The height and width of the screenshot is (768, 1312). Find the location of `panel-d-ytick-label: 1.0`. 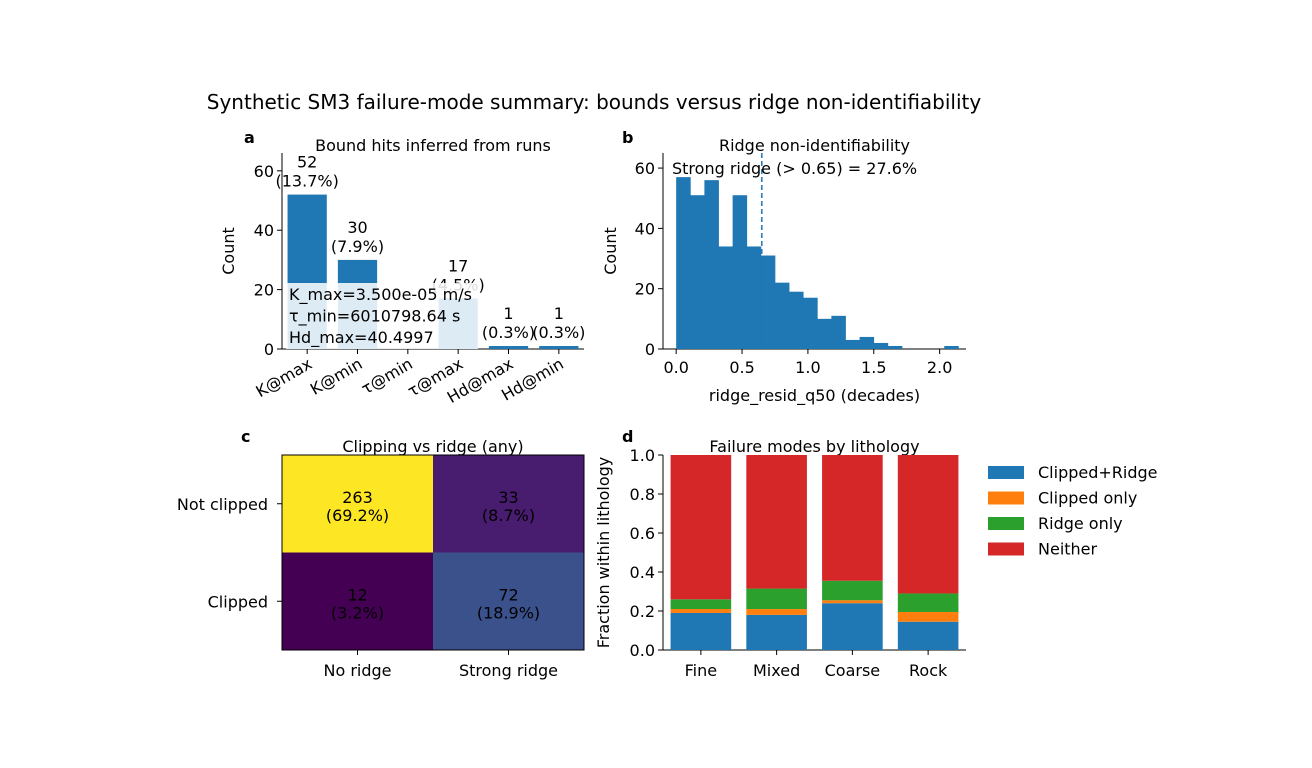

panel-d-ytick-label: 1.0 is located at coordinates (642, 455).